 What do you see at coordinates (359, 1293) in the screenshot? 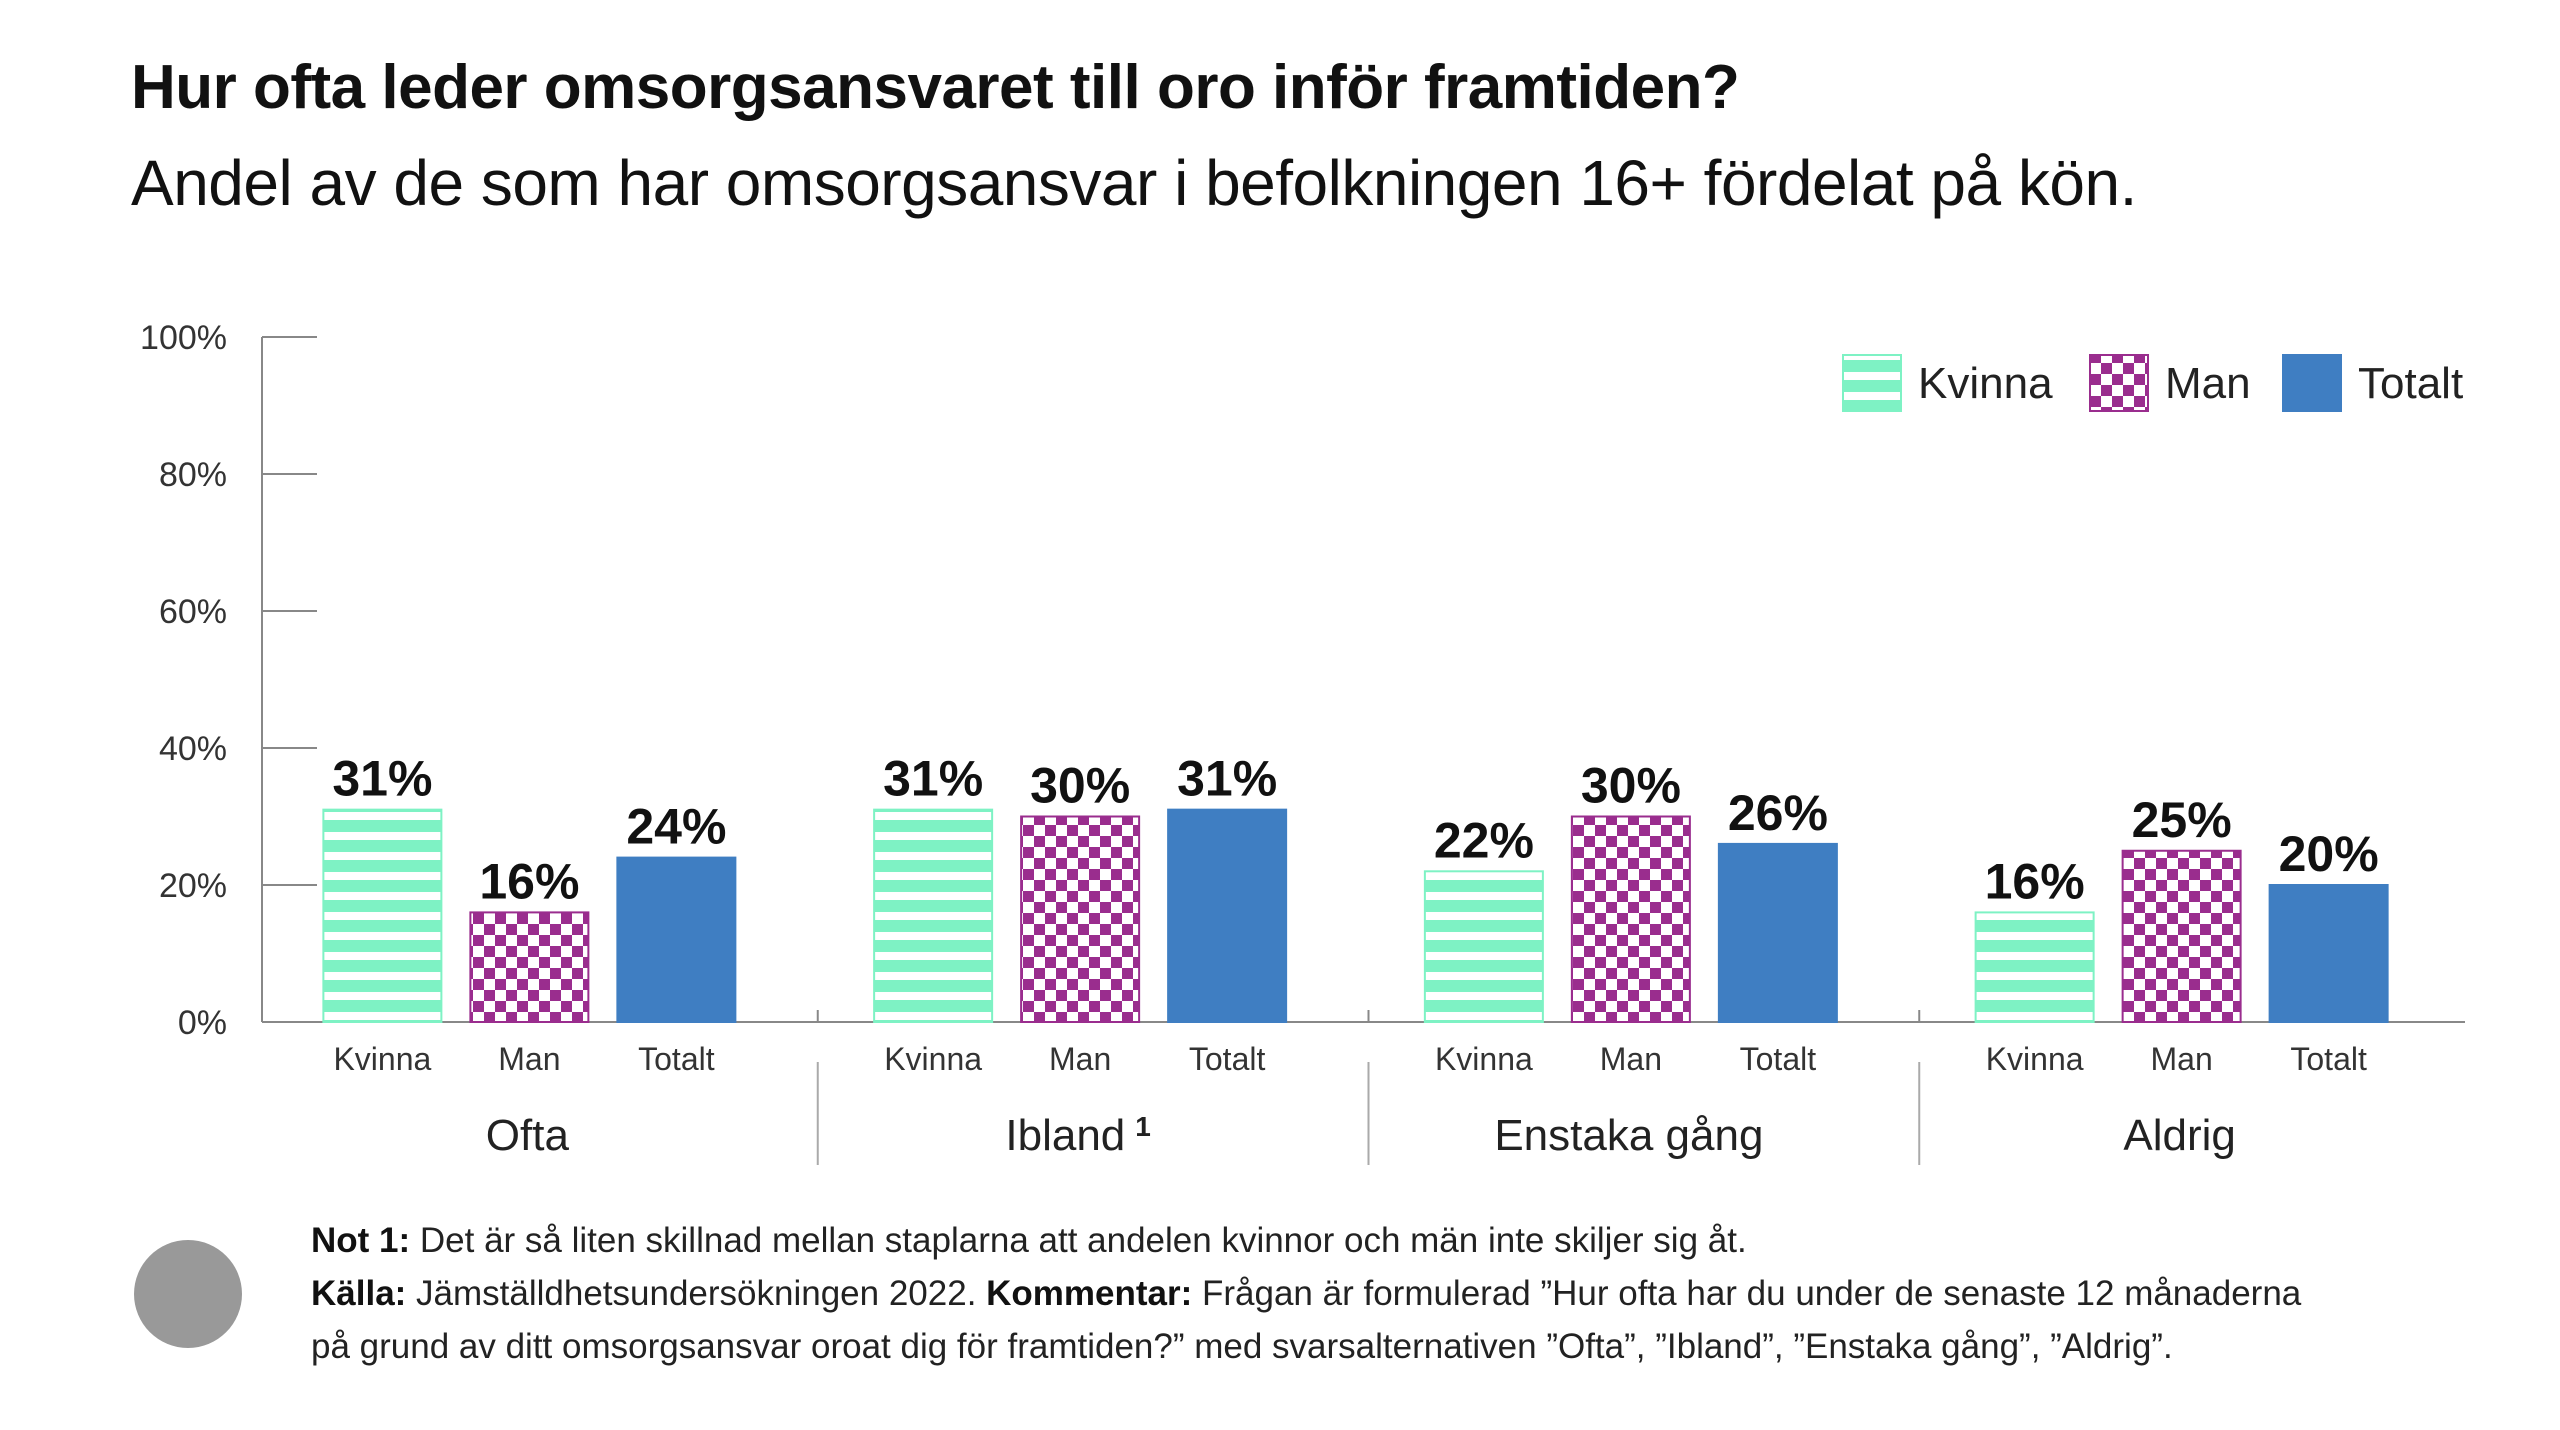
I see `source-label: Källa:` at bounding box center [359, 1293].